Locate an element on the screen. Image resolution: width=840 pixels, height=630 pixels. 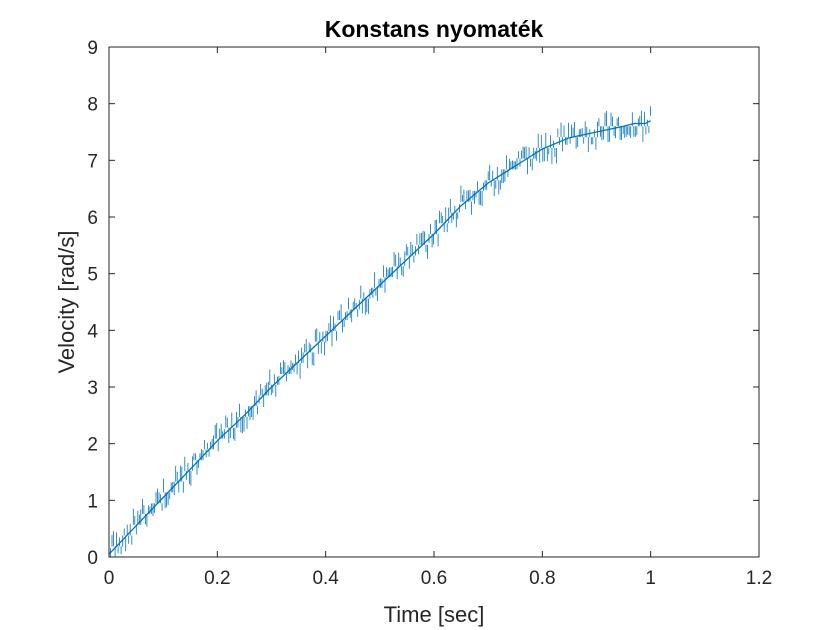
x-tick-label: 0.4 is located at coordinates (325, 578).